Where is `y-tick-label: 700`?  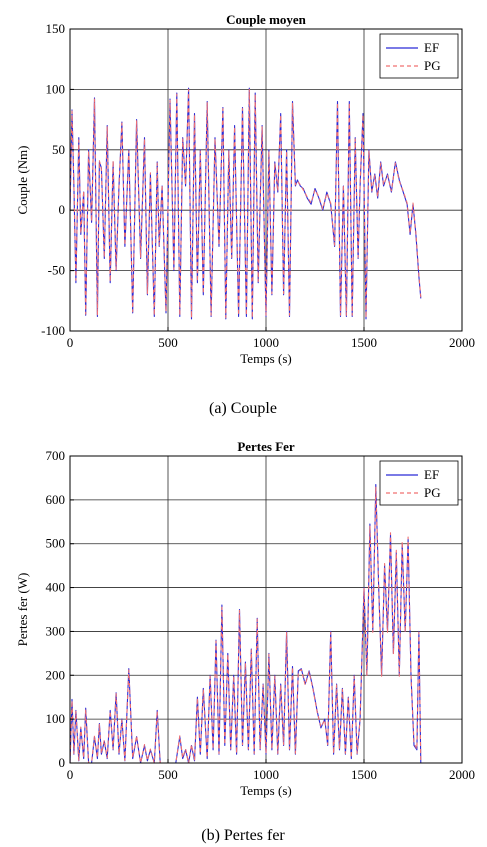 y-tick-label: 700 is located at coordinates (56, 455).